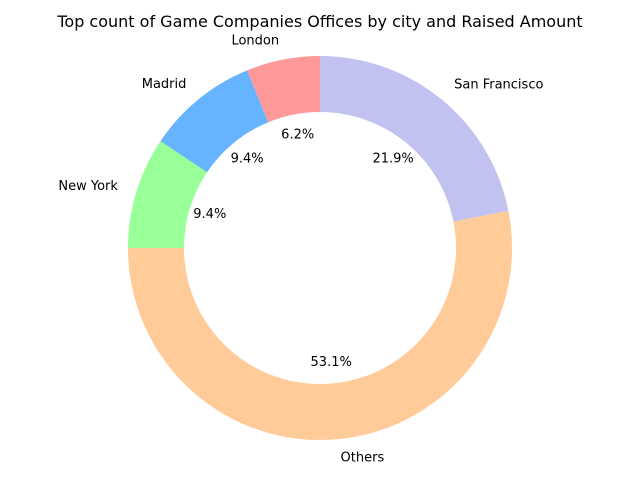 Image resolution: width=640 pixels, height=480 pixels. What do you see at coordinates (164, 84) in the screenshot?
I see `slice-label-madrid: Madrid` at bounding box center [164, 84].